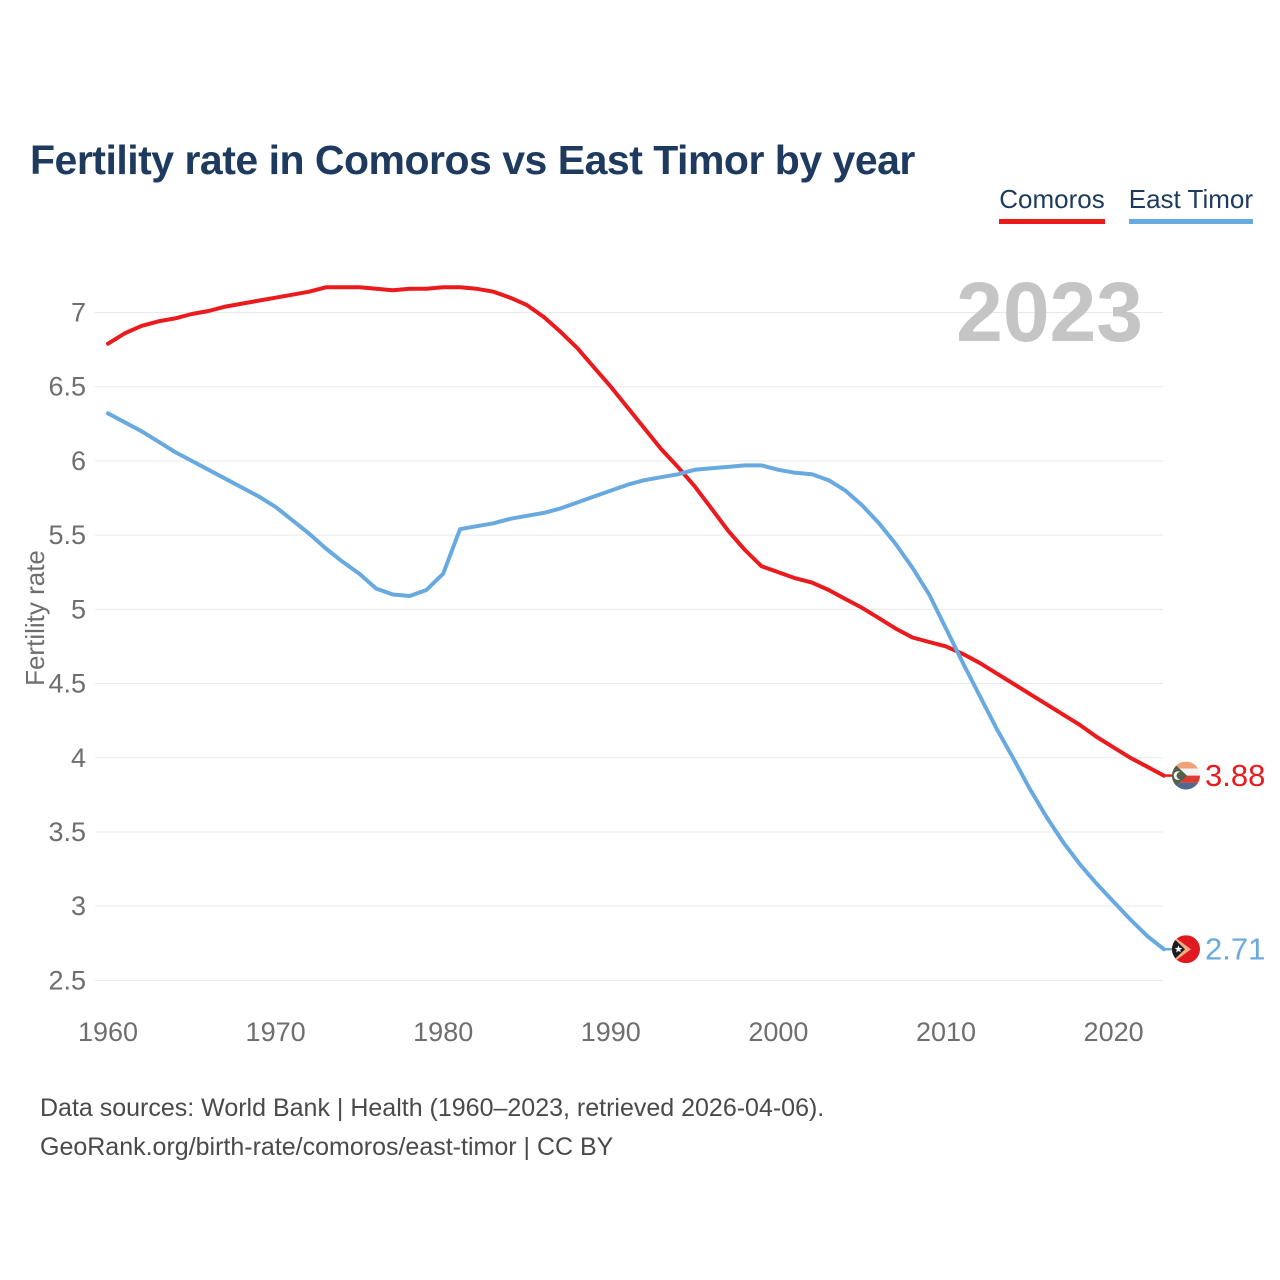  Describe the element at coordinates (108, 1032) in the screenshot. I see `x-tick-label: 1960` at that location.